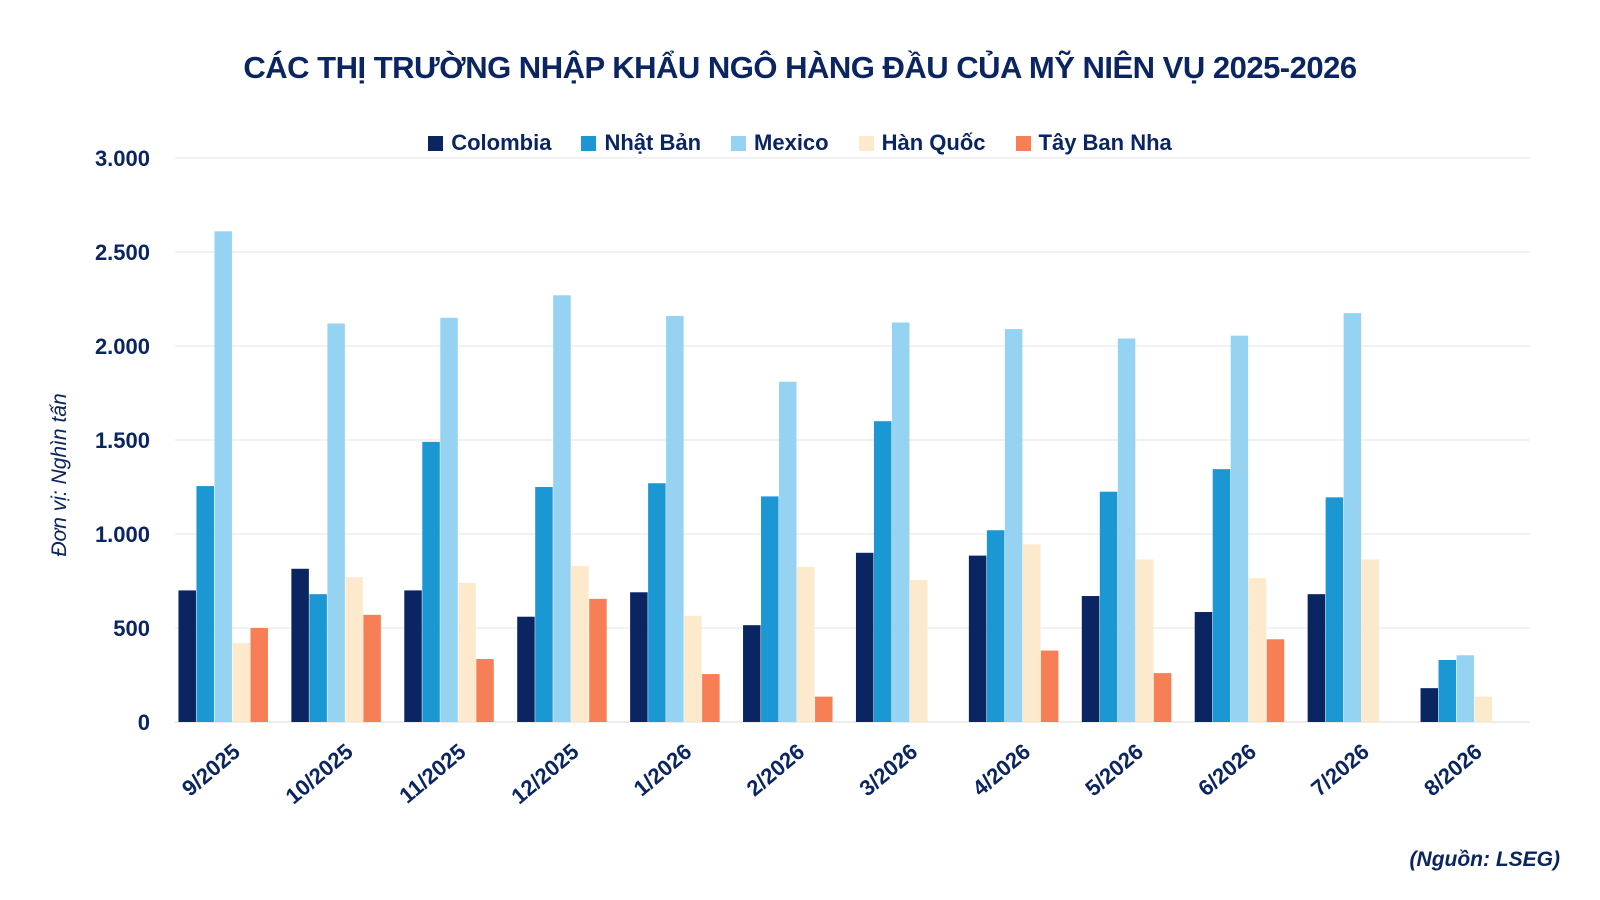 Image resolution: width=1600 pixels, height=900 pixels. What do you see at coordinates (1227, 770) in the screenshot?
I see `x-tick-label: 6/2026` at bounding box center [1227, 770].